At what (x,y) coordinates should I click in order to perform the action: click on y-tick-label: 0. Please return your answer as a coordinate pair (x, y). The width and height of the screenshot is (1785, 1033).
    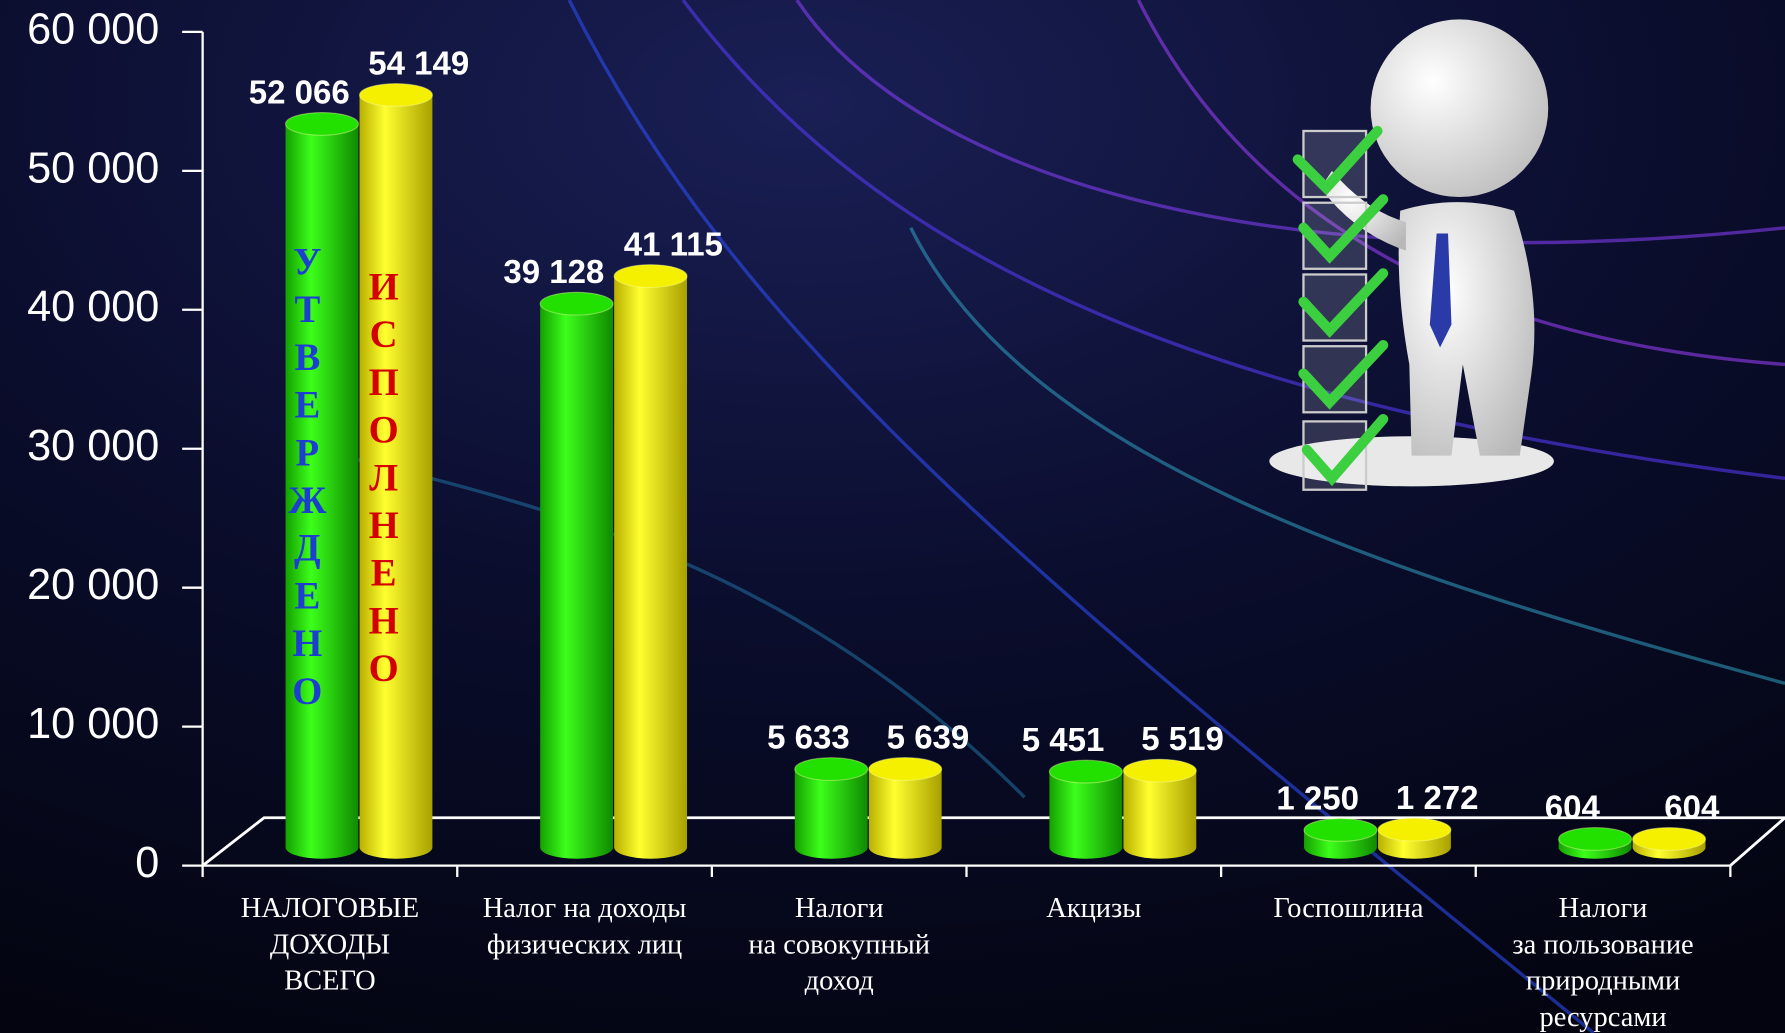
    Looking at the image, I should click on (147, 863).